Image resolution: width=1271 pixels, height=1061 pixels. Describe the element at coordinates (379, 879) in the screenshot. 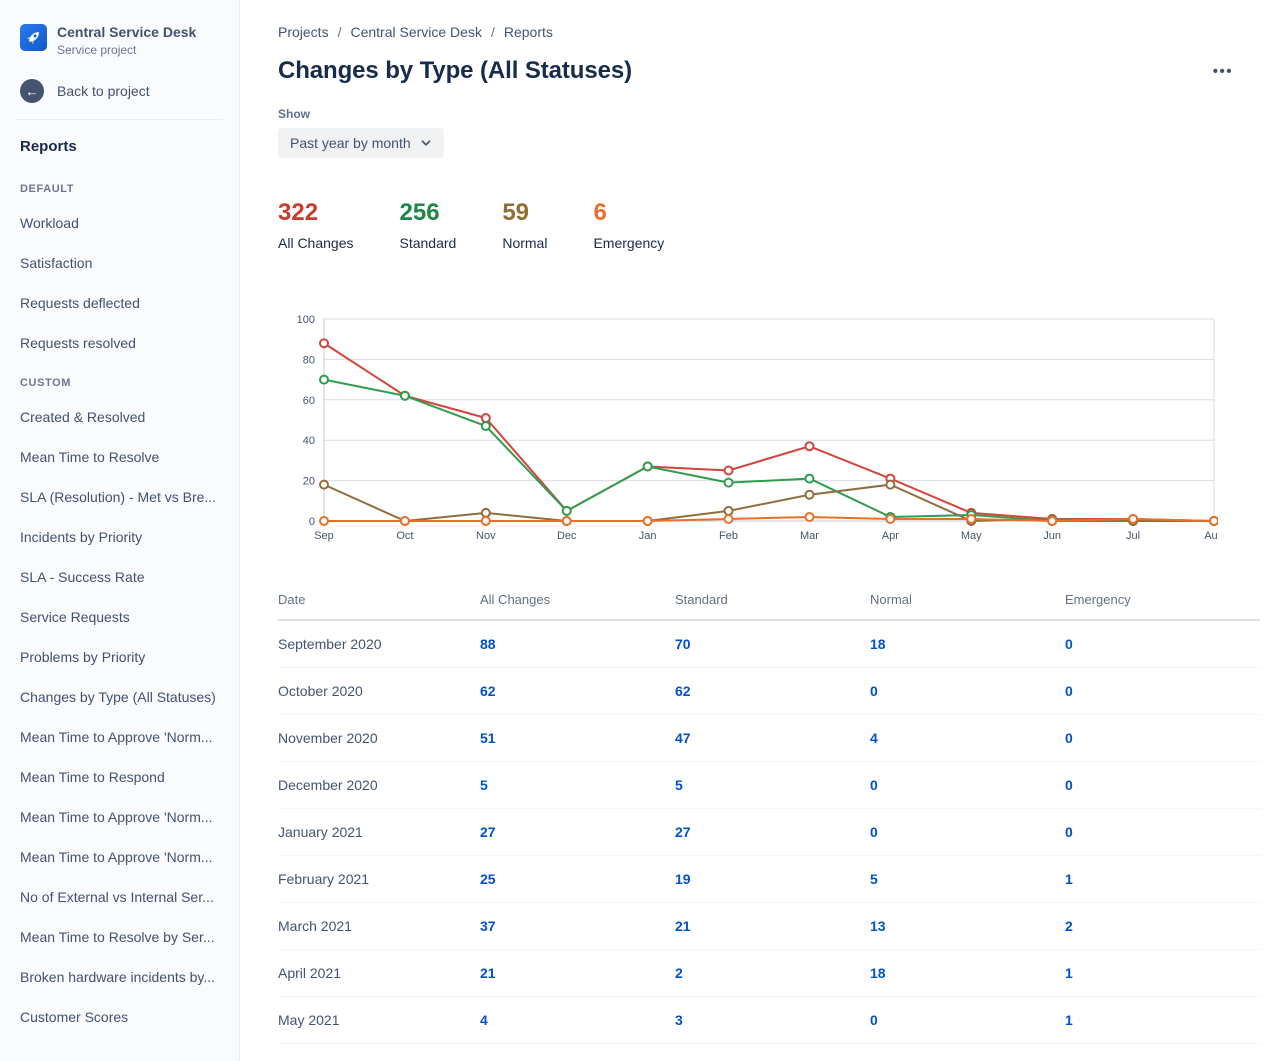

I see `table-cell-date: February 2021` at that location.